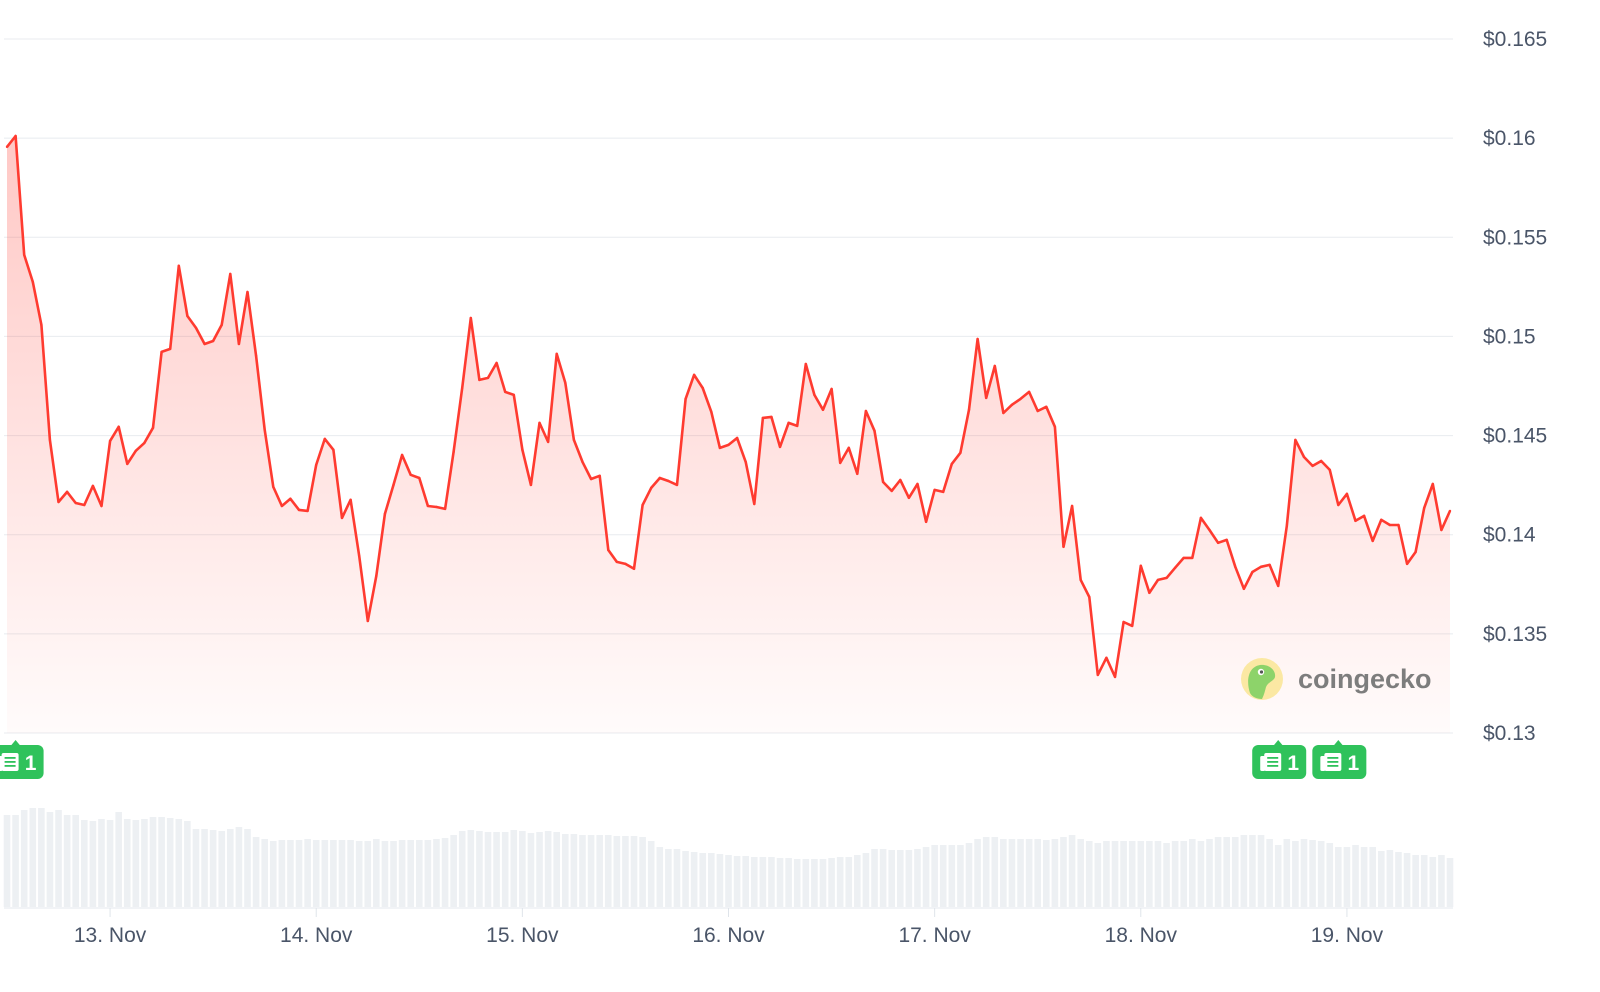 The height and width of the screenshot is (992, 1600). What do you see at coordinates (728, 935) in the screenshot?
I see `x-tick-label: 16. Nov` at bounding box center [728, 935].